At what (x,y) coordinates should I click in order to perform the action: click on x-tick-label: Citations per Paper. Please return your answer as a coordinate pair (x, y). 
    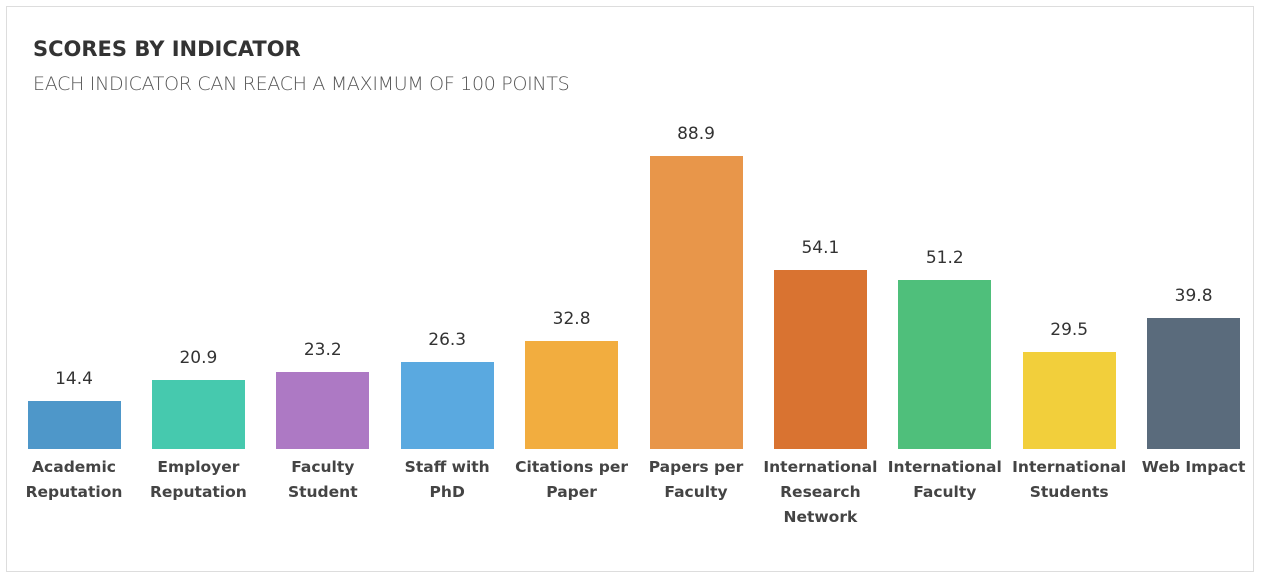
    Looking at the image, I should click on (572, 479).